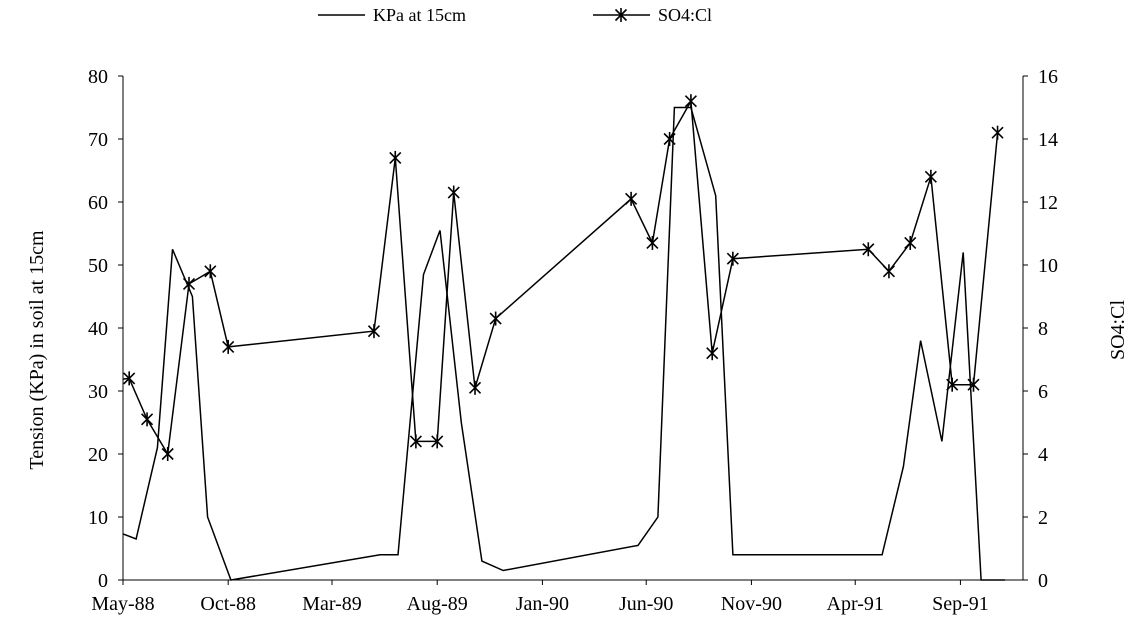 The image size is (1139, 637). What do you see at coordinates (1048, 77) in the screenshot?
I see `y-right-tick-label: 16` at bounding box center [1048, 77].